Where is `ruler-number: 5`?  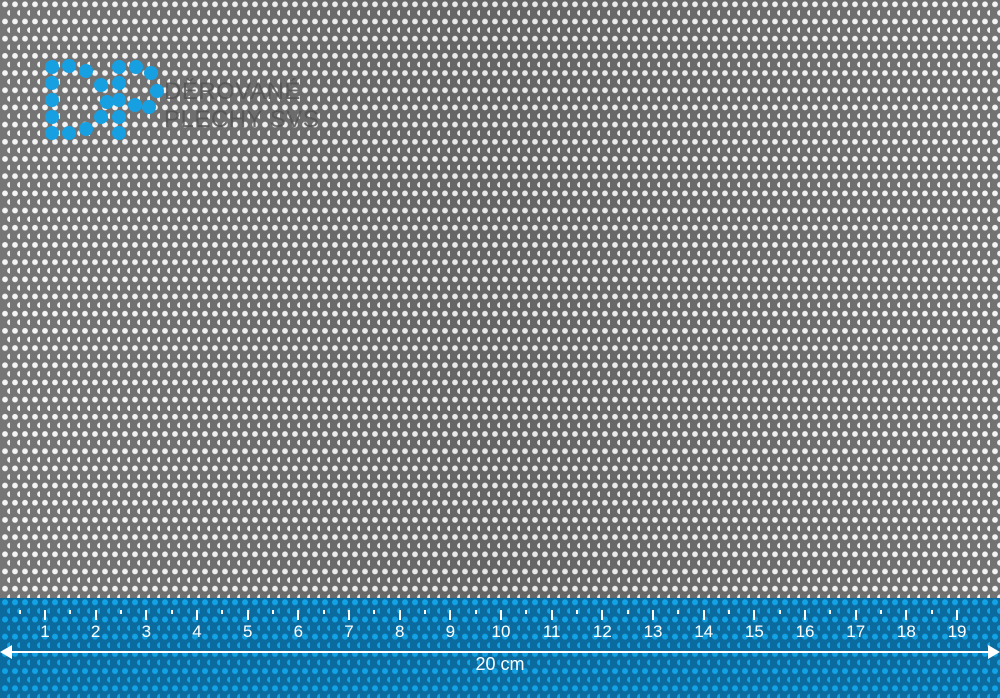
ruler-number: 5 is located at coordinates (247, 631).